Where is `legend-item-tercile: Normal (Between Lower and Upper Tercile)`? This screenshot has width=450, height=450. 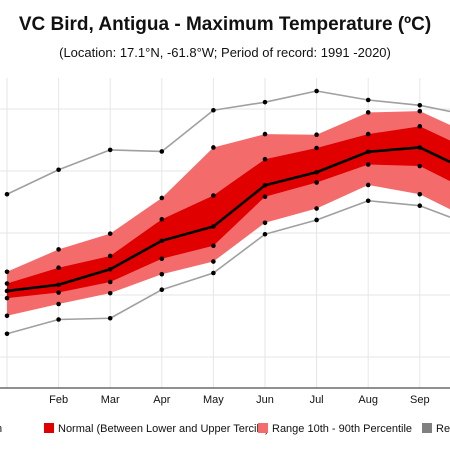
legend-item-tercile: Normal (Between Lower and Upper Tercile) is located at coordinates (156, 429).